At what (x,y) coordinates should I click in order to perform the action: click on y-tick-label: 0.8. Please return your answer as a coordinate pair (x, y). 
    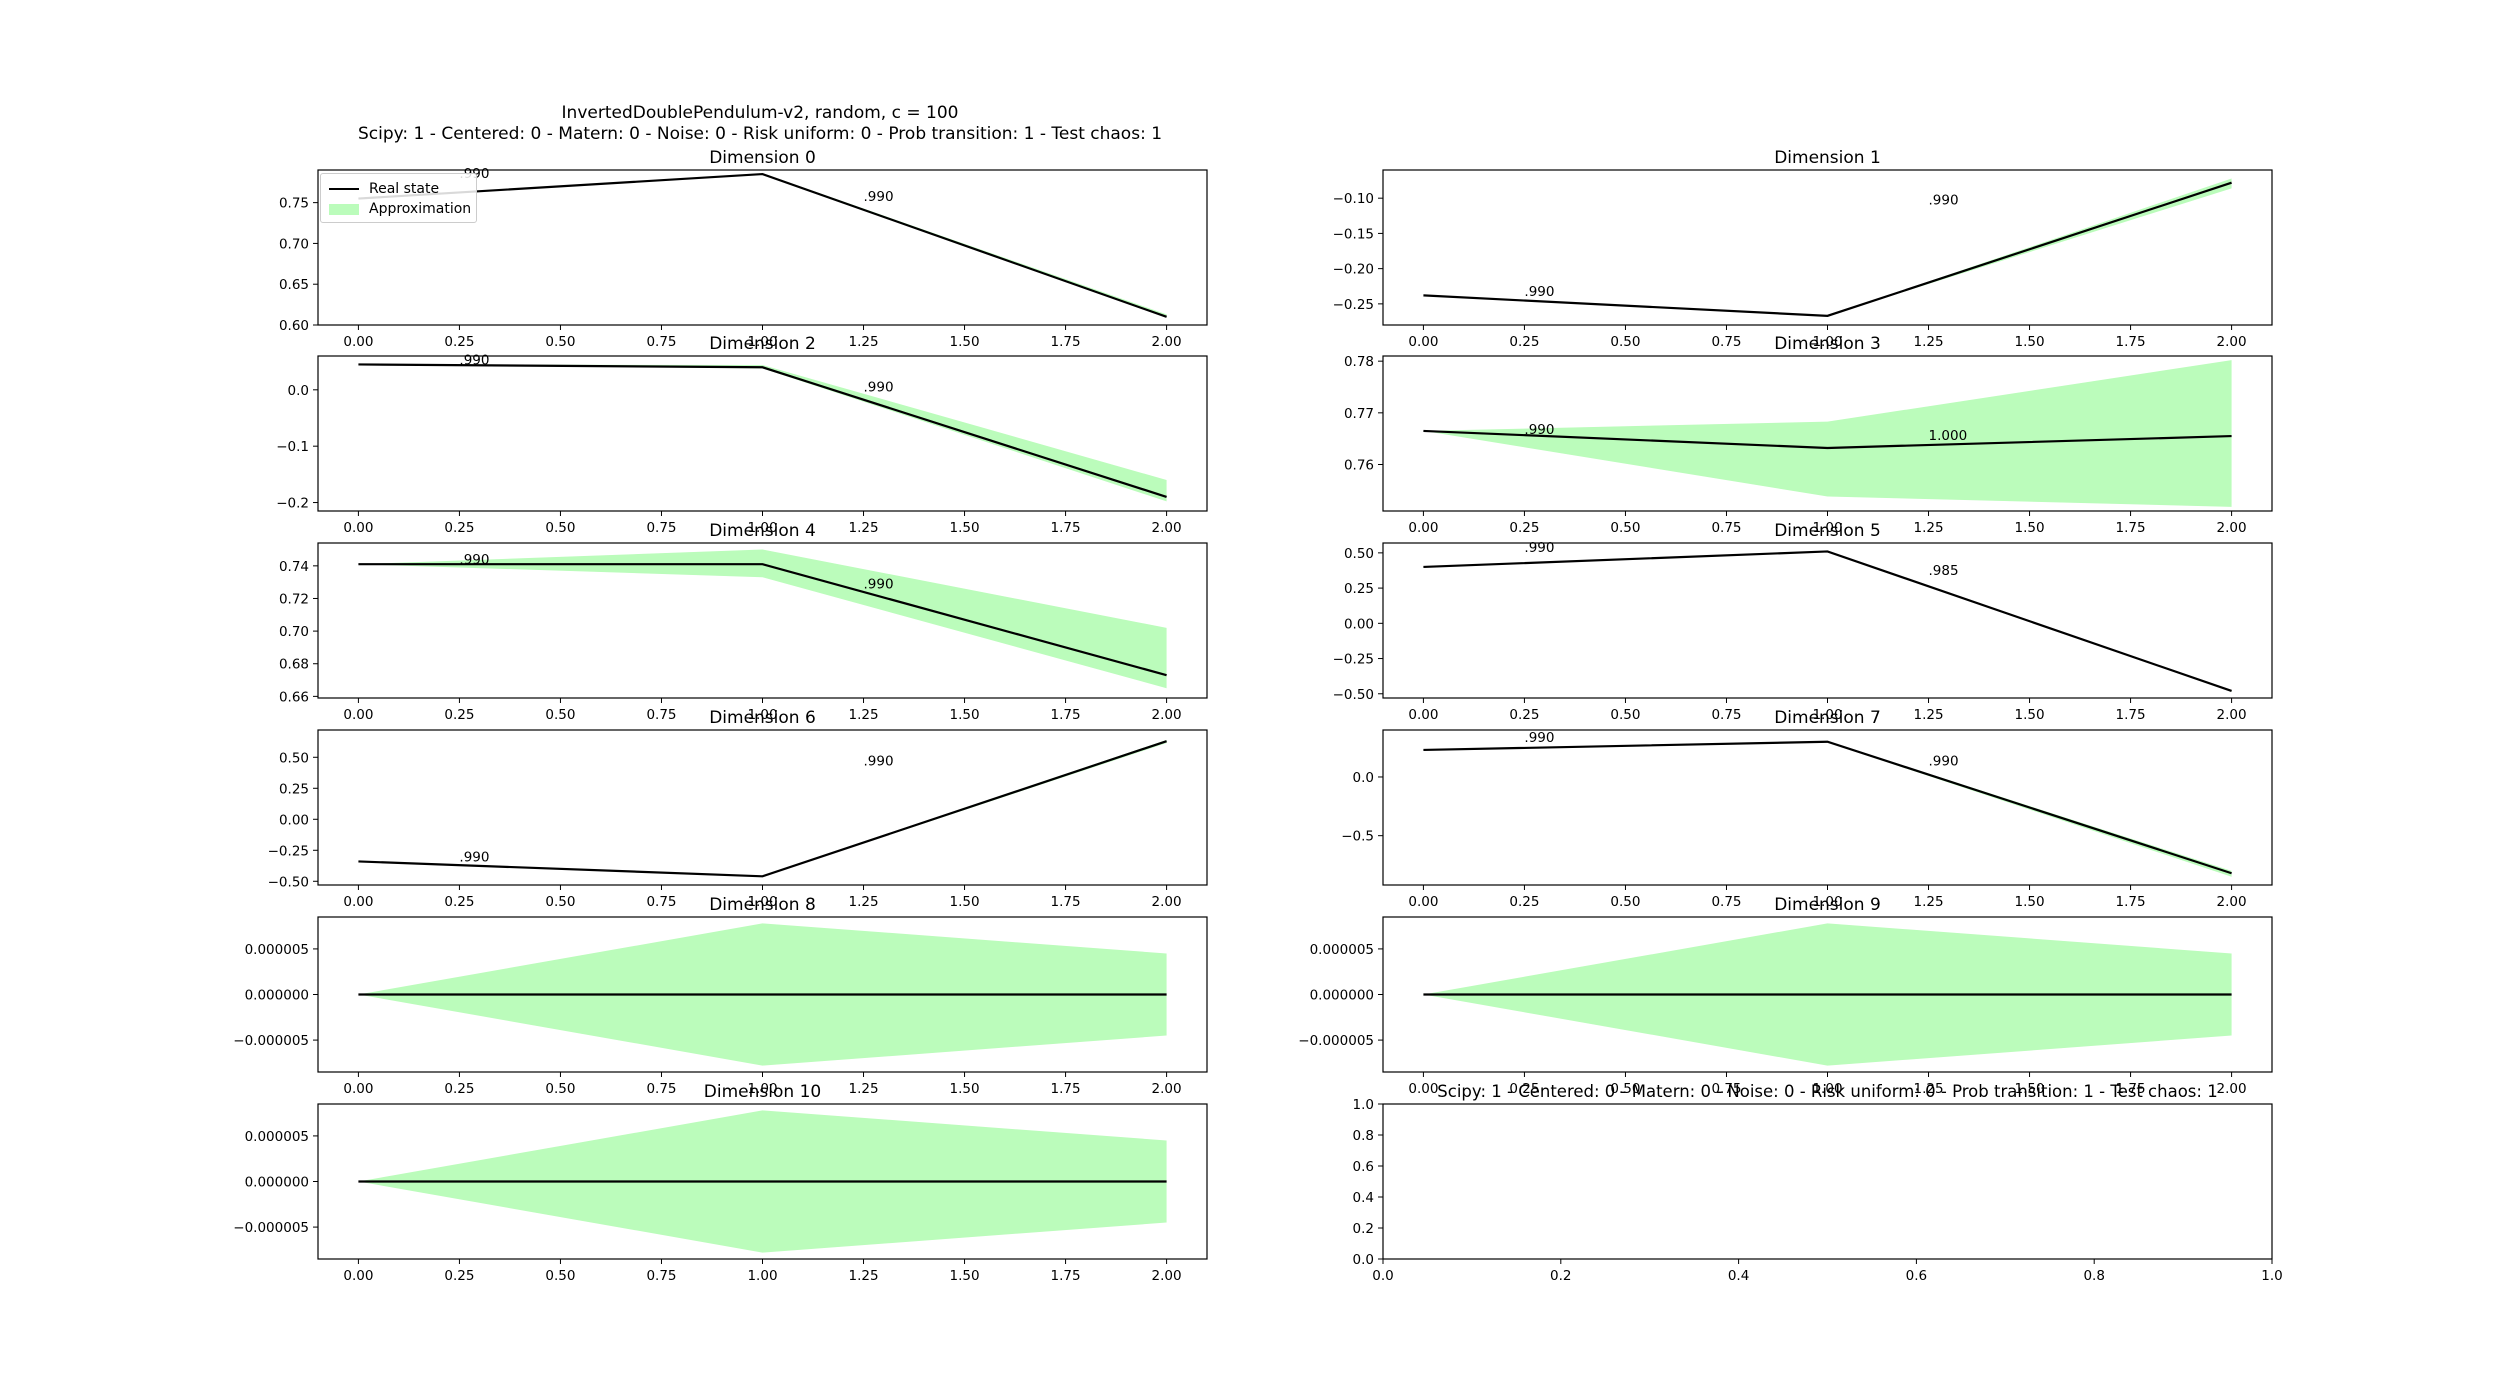
    Looking at the image, I should click on (1363, 1136).